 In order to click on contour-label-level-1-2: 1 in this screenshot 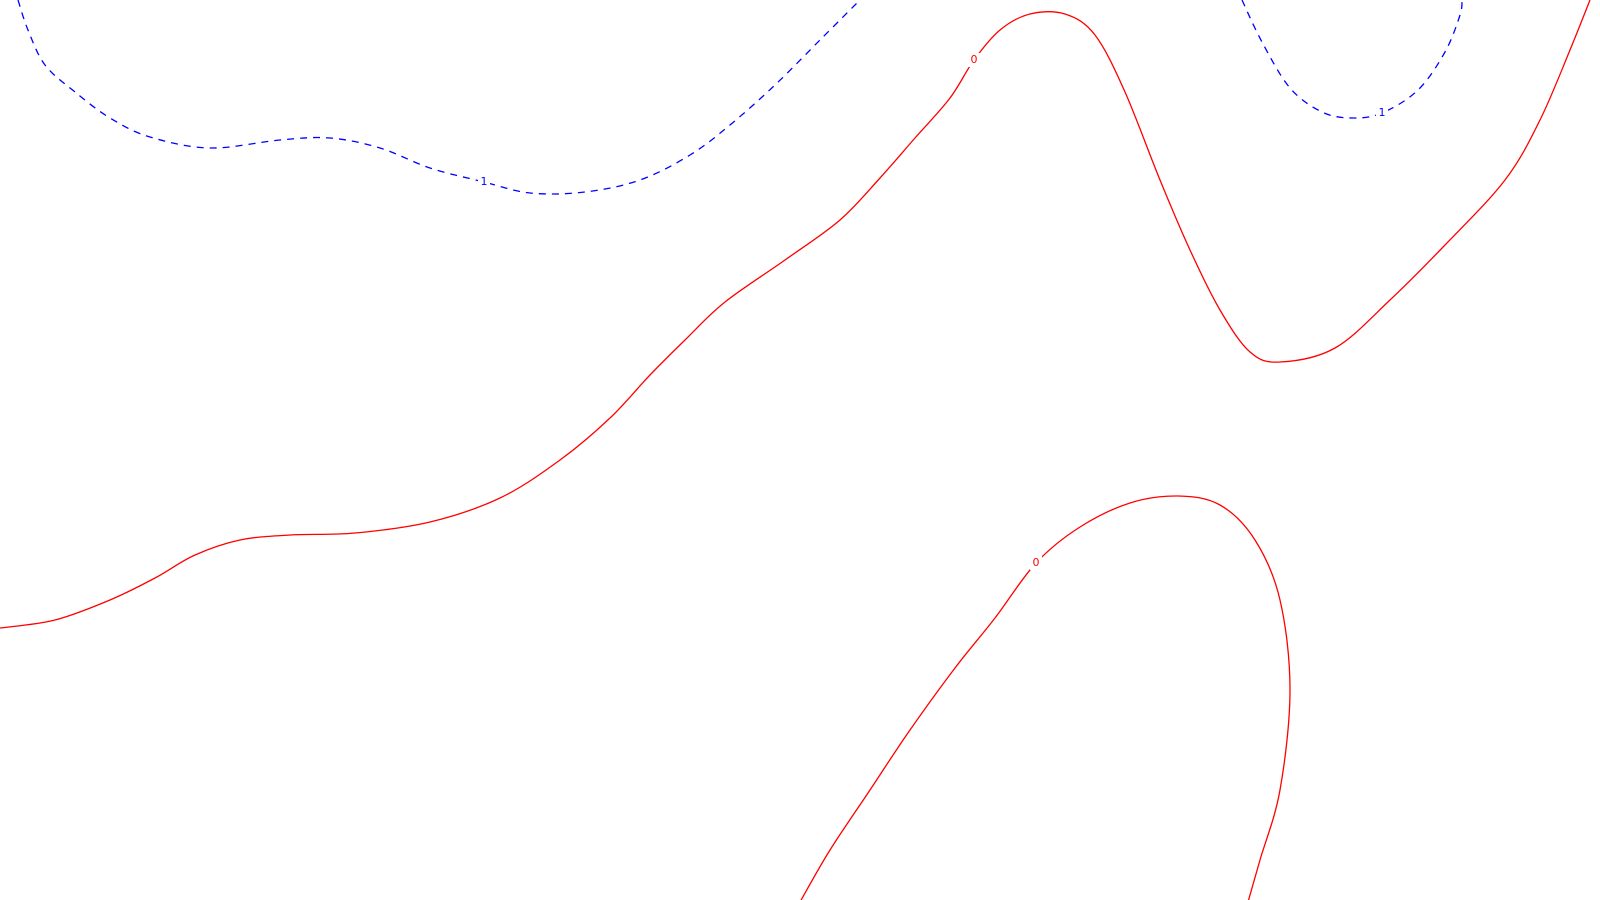, I will do `click(1382, 112)`.